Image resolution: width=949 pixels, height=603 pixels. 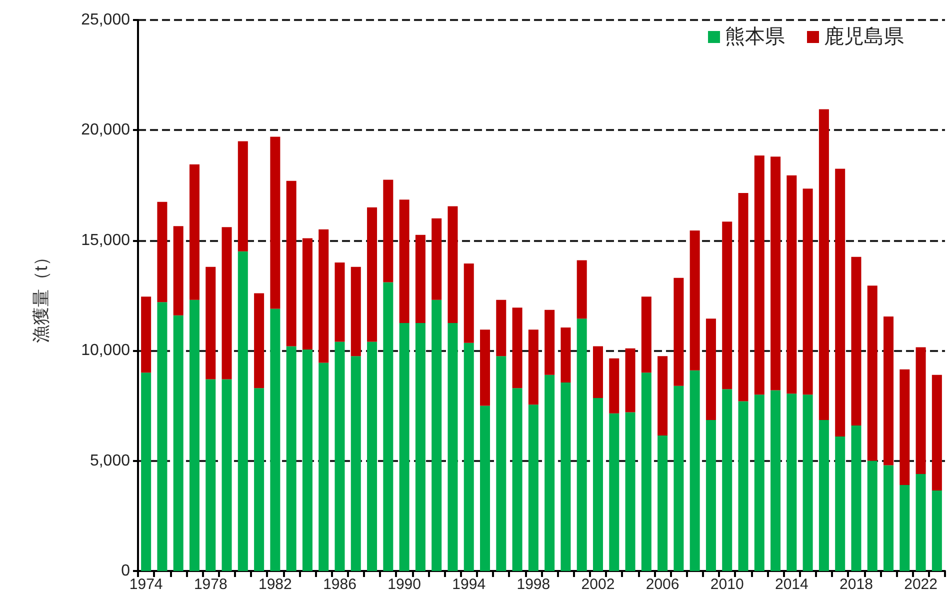 What do you see at coordinates (791, 584) in the screenshot?
I see `x-tick-label: 2014` at bounding box center [791, 584].